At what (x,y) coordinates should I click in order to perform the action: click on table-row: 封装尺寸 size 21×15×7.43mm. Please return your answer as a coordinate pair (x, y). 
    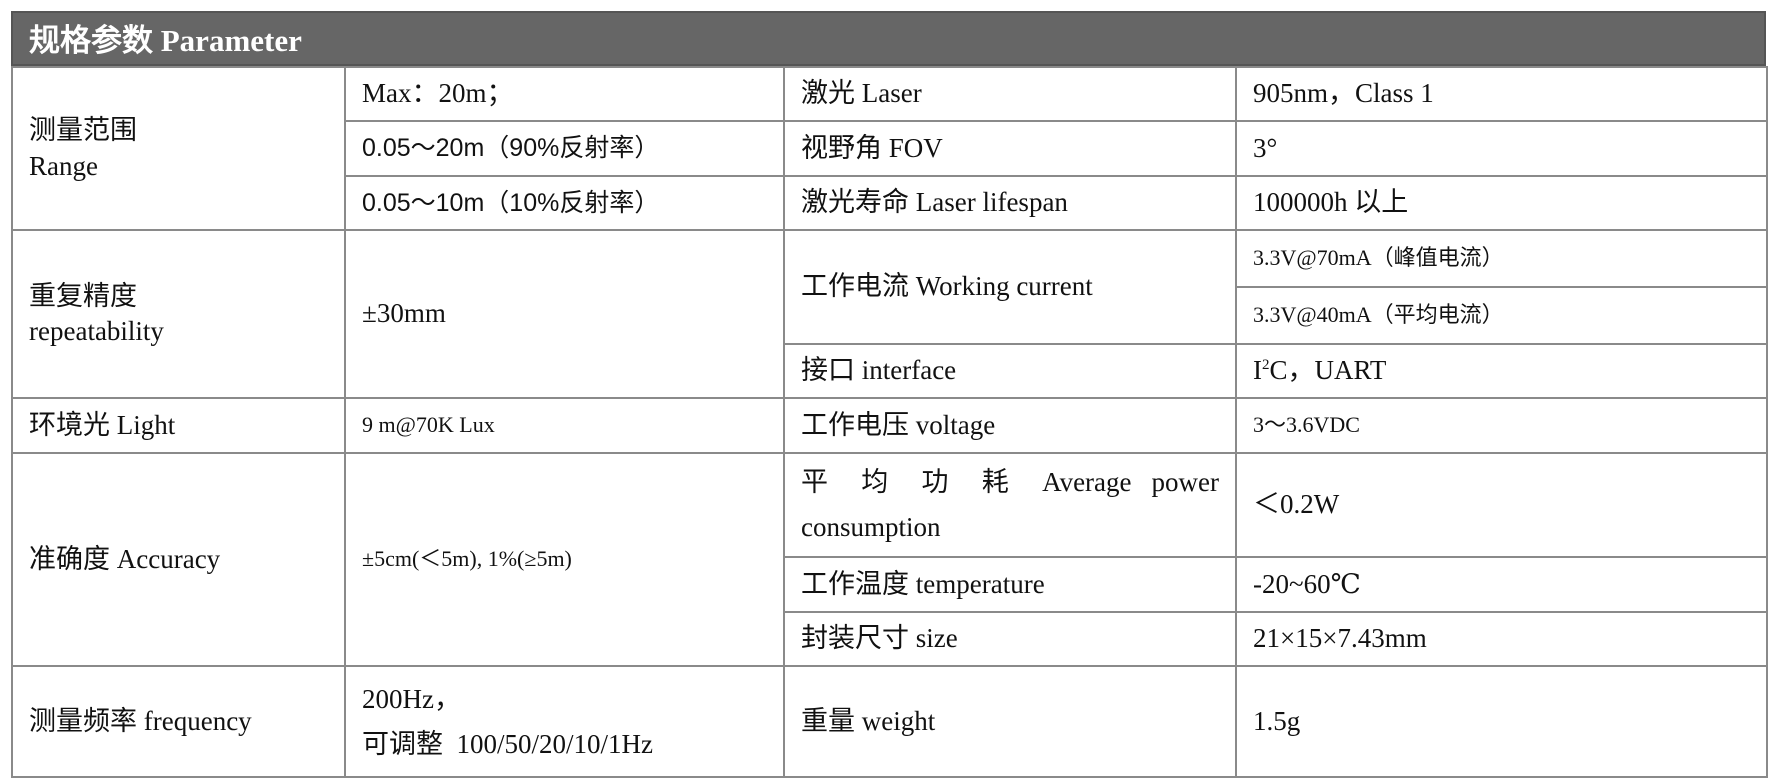
    Looking at the image, I should click on (890, 639).